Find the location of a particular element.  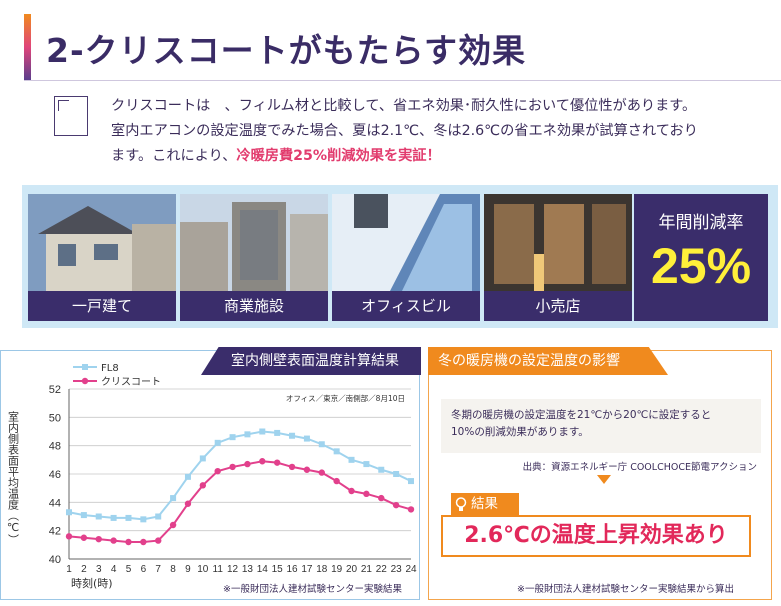

x-axis-label: 時刻(時) is located at coordinates (92, 583).